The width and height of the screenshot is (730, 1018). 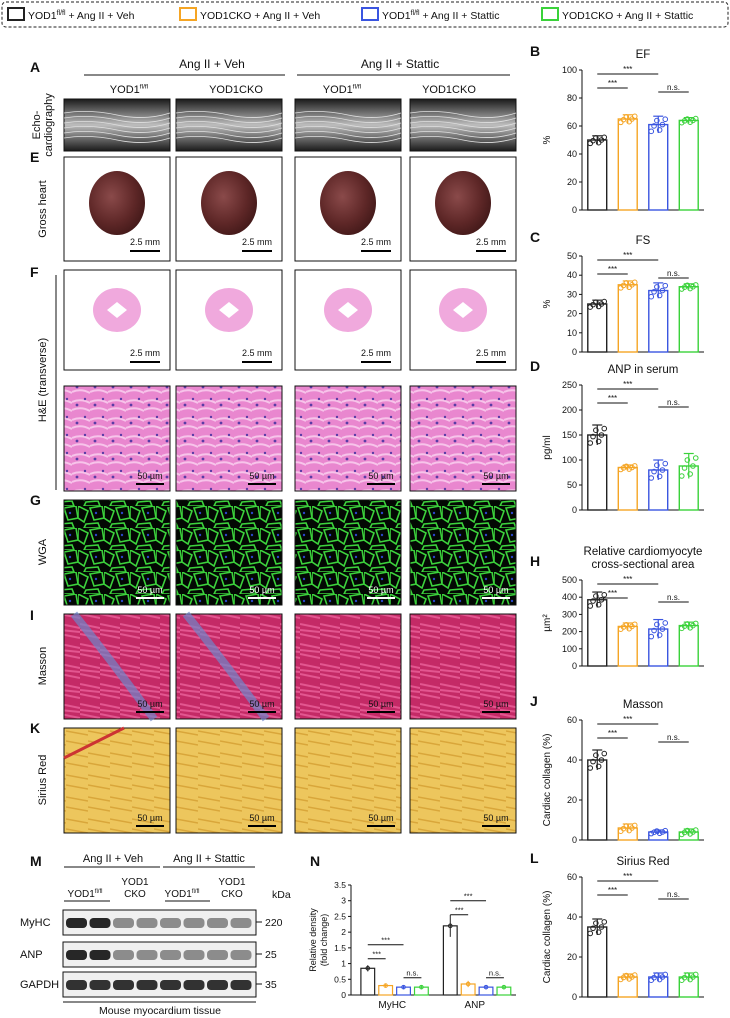 What do you see at coordinates (35, 67) in the screenshot?
I see `panel-letter-A: A` at bounding box center [35, 67].